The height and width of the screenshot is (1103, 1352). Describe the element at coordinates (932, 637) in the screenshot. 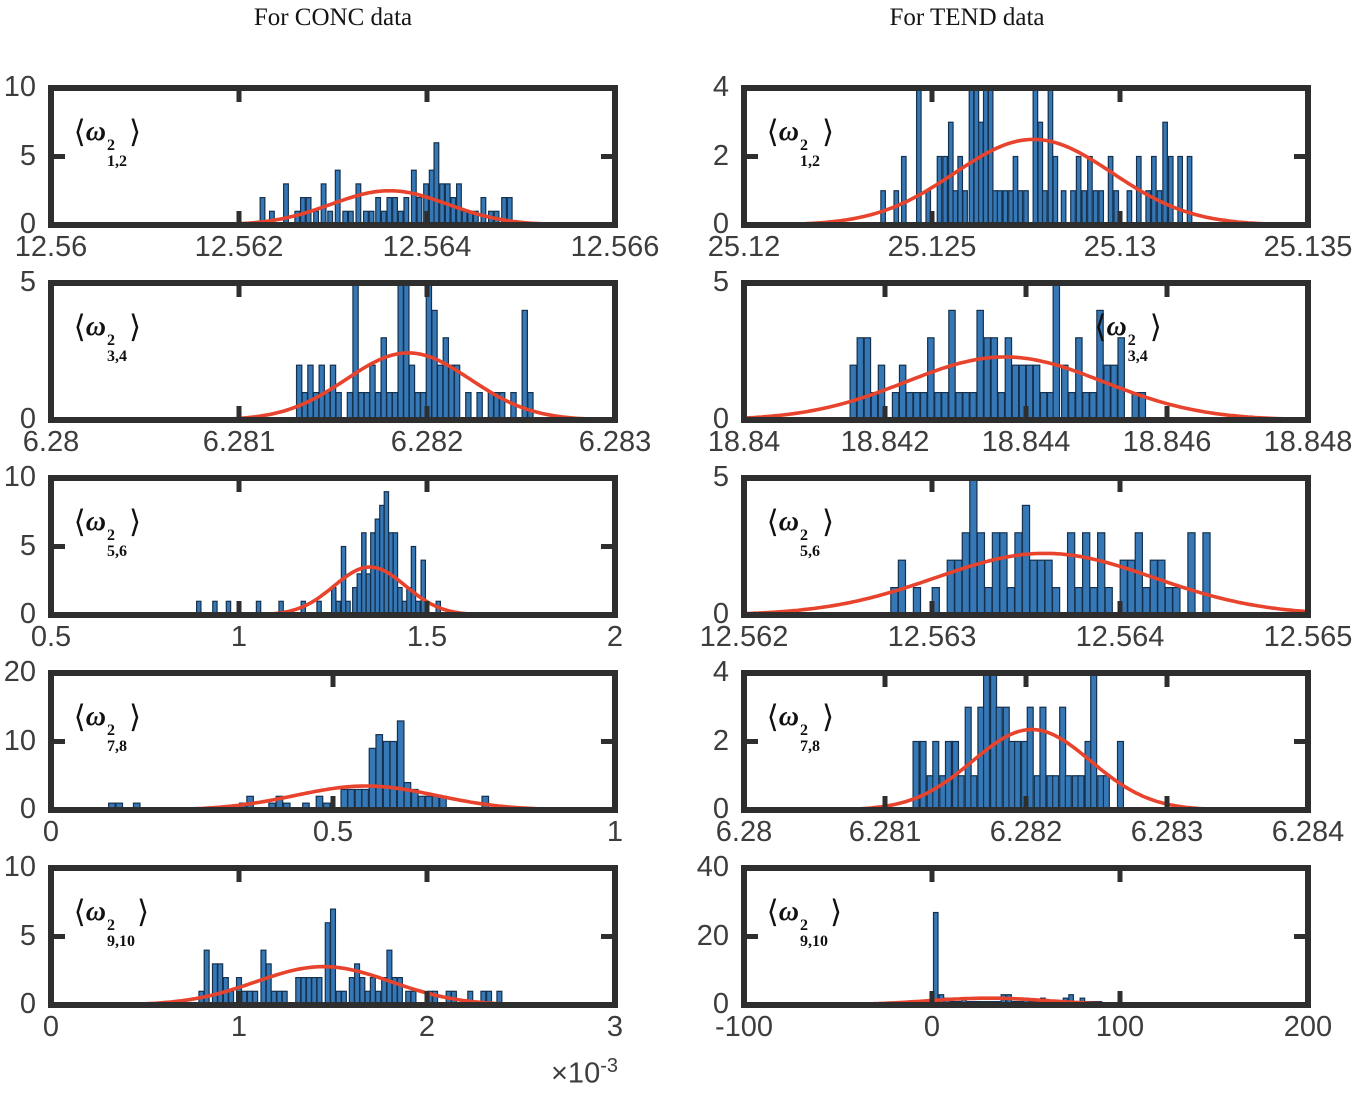

I see `x-tick-label: 12.563` at that location.